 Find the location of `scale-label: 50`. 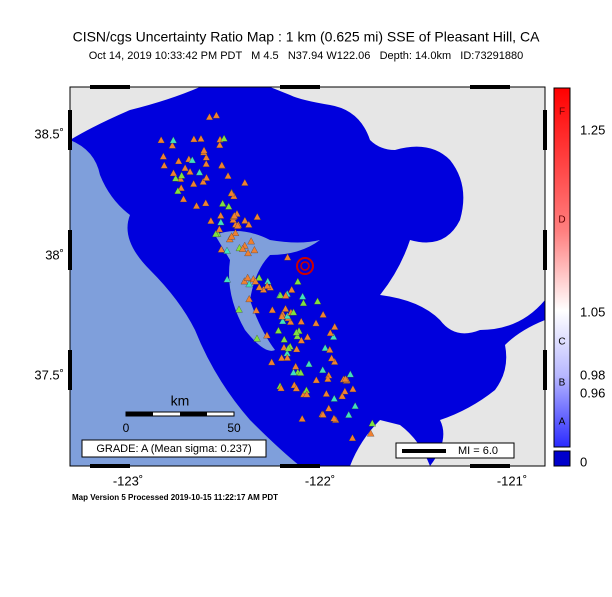

scale-label: 50 is located at coordinates (234, 428).